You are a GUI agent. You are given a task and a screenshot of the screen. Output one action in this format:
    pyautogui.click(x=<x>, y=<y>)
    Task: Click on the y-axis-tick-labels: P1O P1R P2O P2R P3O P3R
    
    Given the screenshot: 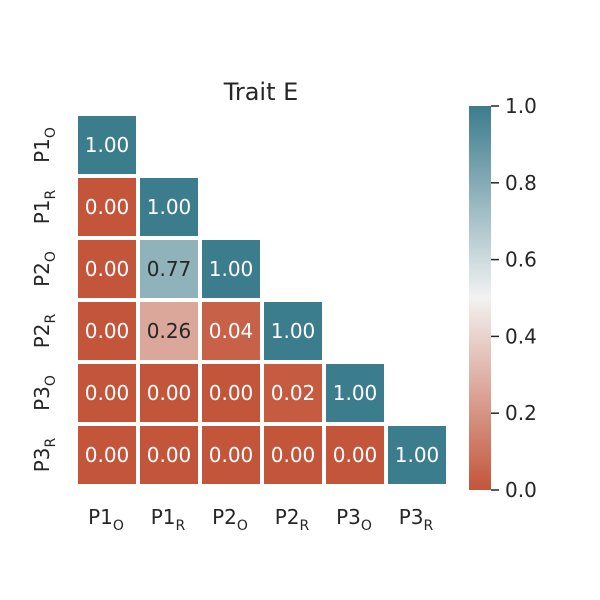 What is the action you would take?
    pyautogui.click(x=44, y=299)
    